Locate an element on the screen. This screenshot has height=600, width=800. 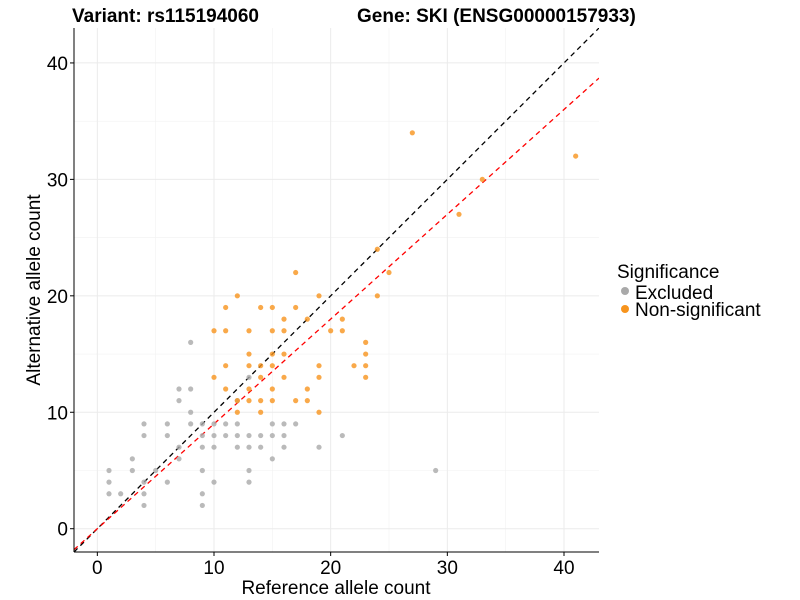
x-tick-label: 40 is located at coordinates (563, 568).